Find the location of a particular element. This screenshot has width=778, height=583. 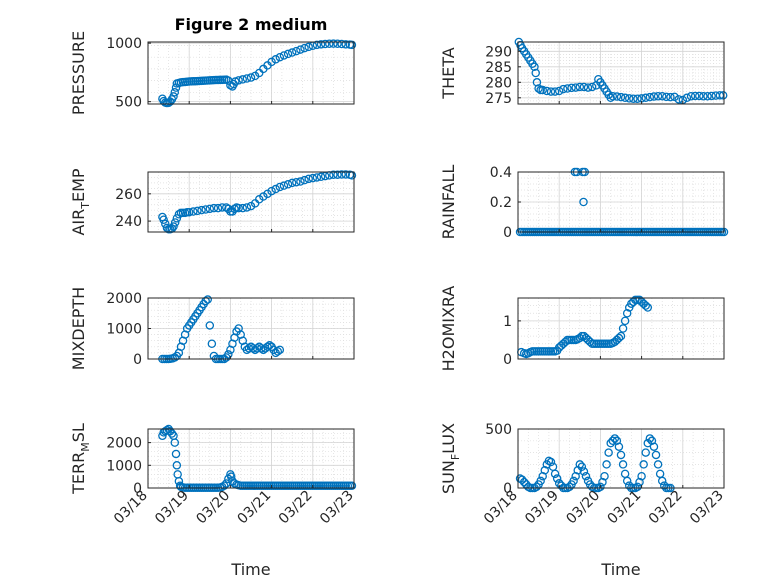

chart-sun_flux-y-label: SUNFLUX is located at coordinates (450, 458).